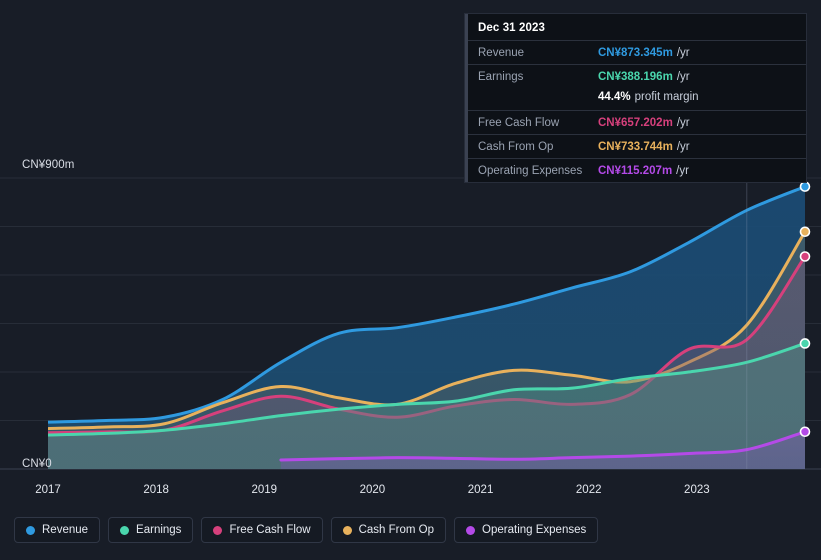 The width and height of the screenshot is (821, 560). What do you see at coordinates (501, 76) in the screenshot?
I see `tooltip-row-label: Earnings` at bounding box center [501, 76].